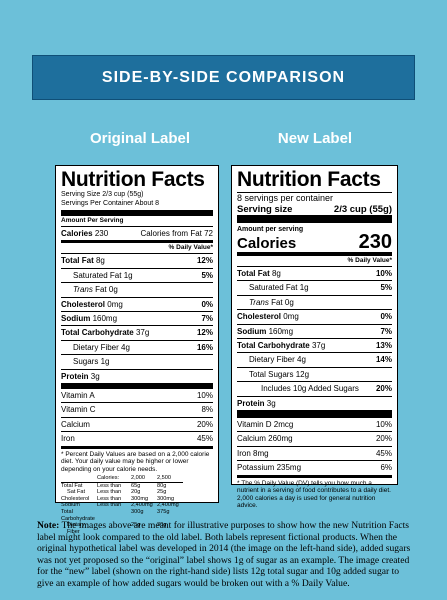 The image size is (447, 600). I want to click on table-cell: 2,400mg, so click(168, 505).